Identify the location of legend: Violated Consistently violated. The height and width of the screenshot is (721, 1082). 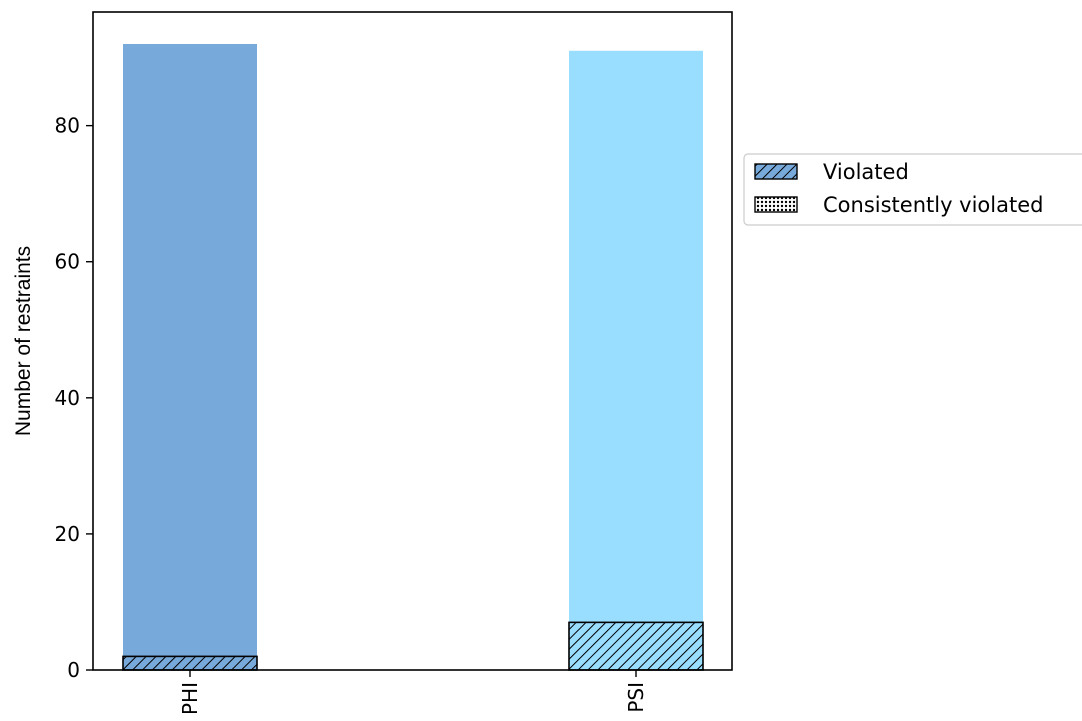
(912, 189).